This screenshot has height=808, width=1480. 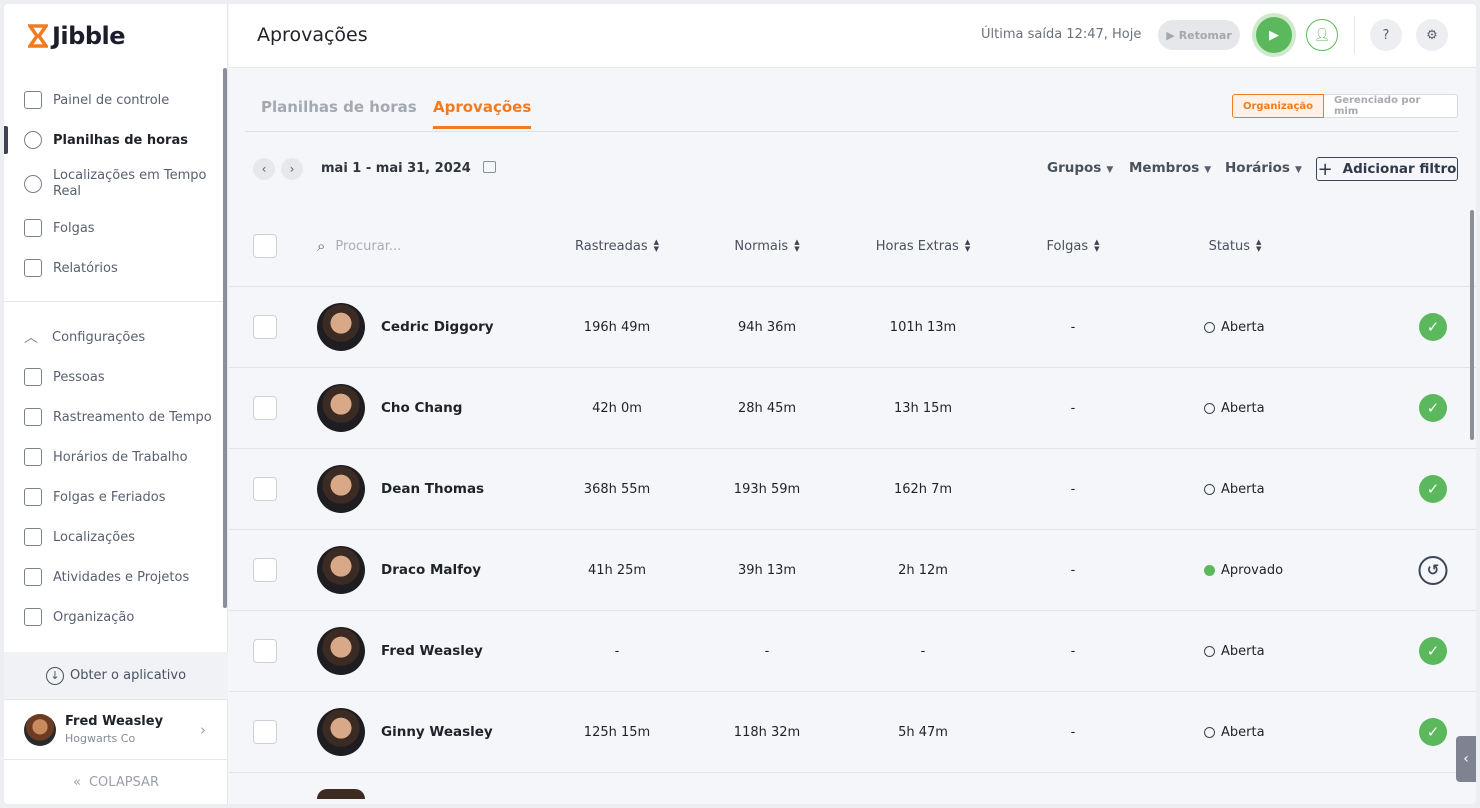 I want to click on settings-label: Configurações, so click(x=99, y=337).